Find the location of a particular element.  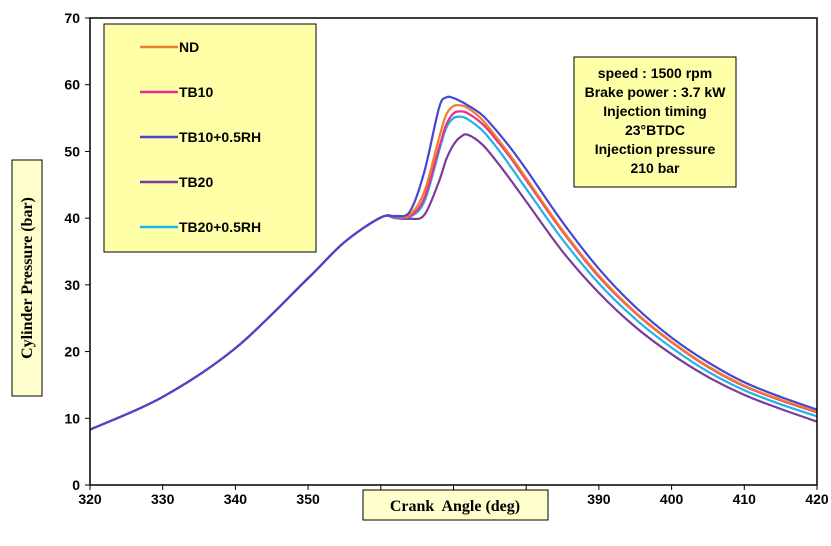

x-axis-title-box: Crank Angle (deg) is located at coordinates (455, 505).